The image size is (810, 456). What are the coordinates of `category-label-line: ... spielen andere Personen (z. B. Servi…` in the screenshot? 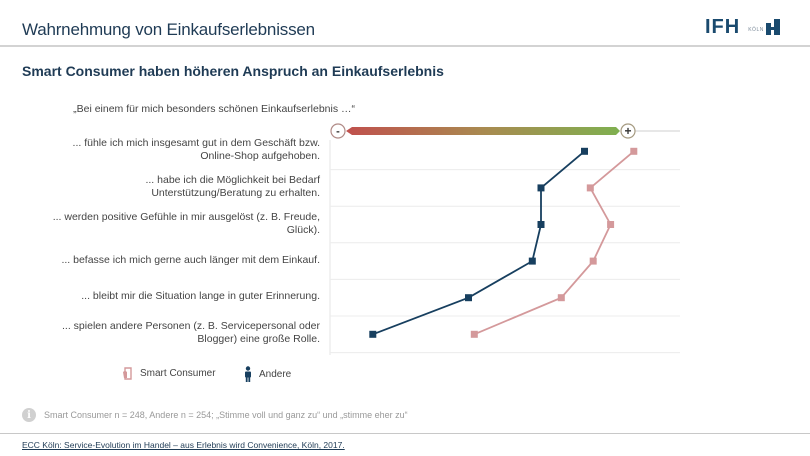 It's located at (191, 326).